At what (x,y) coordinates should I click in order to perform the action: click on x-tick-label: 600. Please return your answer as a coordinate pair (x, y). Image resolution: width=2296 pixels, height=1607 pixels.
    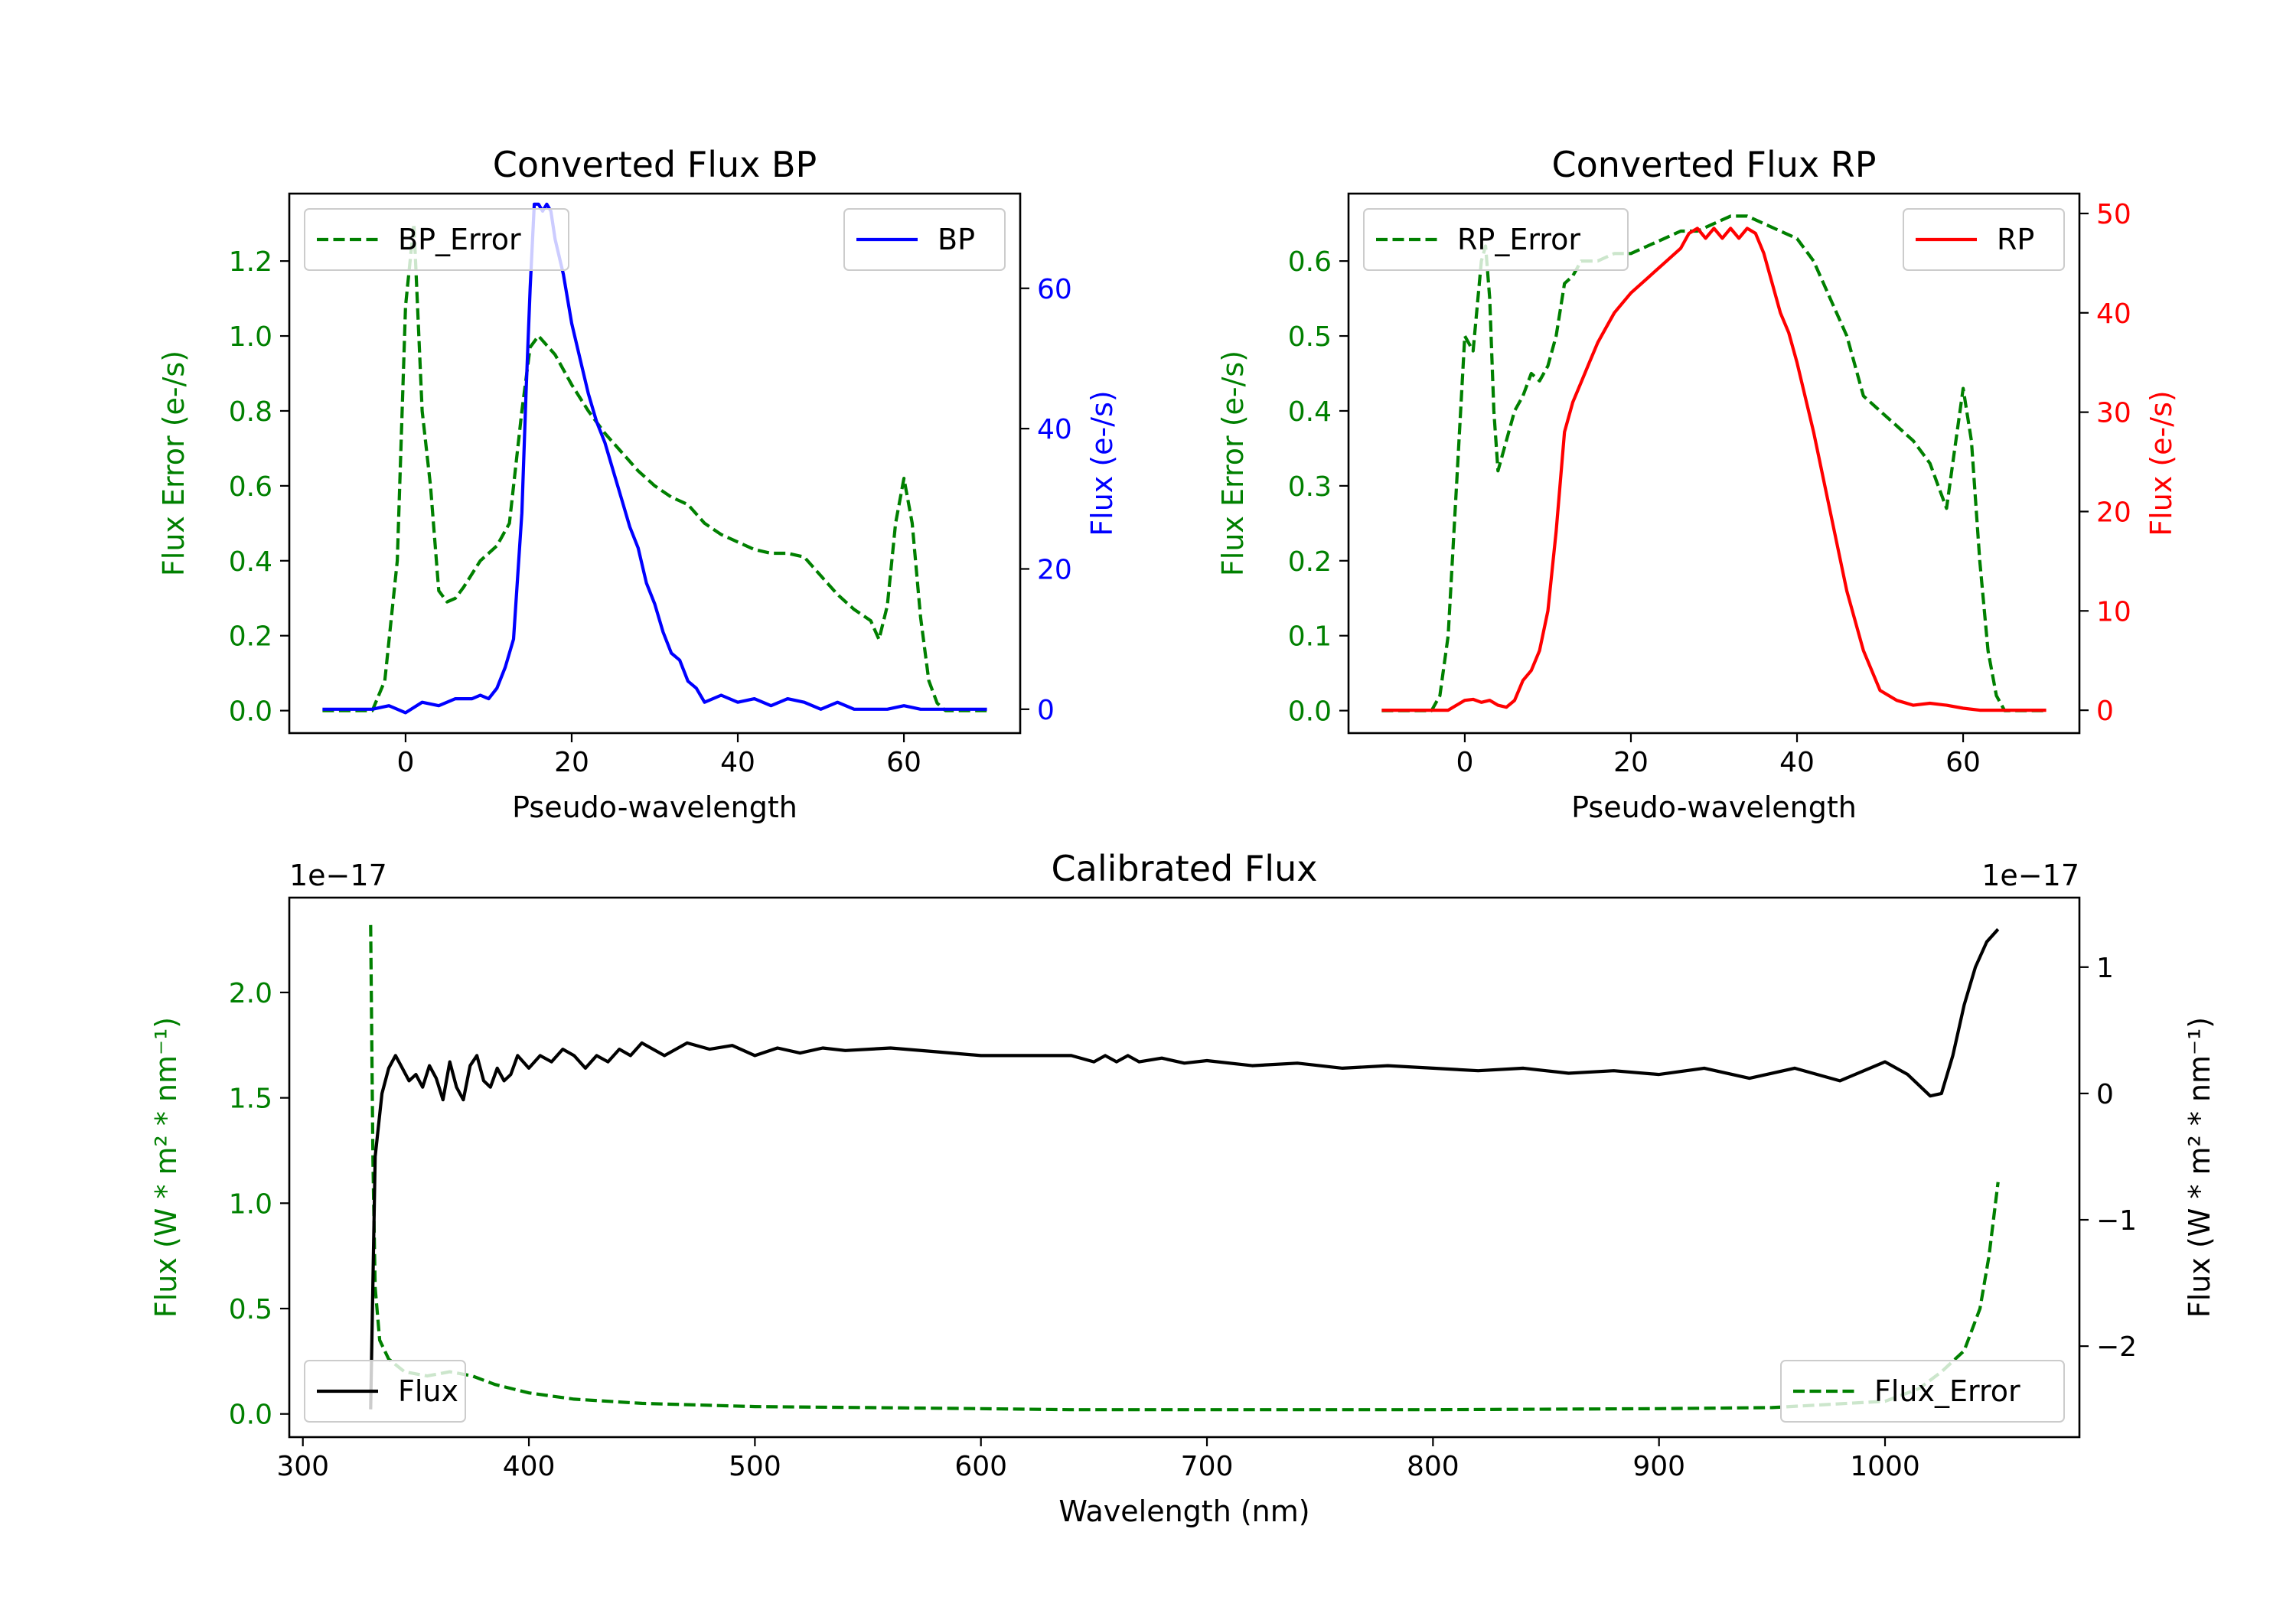
    Looking at the image, I should click on (980, 1466).